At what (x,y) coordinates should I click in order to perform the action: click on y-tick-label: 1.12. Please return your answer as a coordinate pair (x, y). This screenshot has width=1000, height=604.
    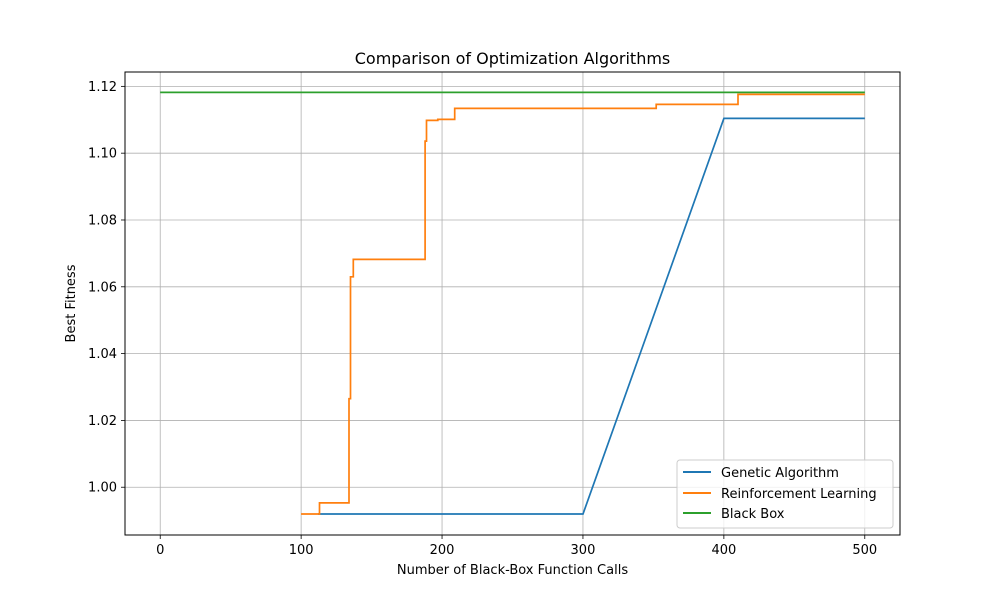
    Looking at the image, I should click on (102, 87).